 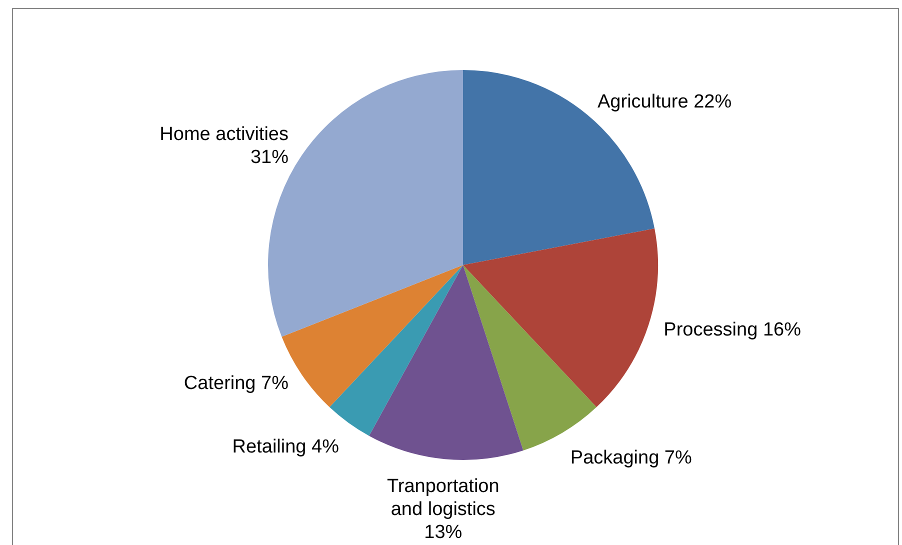 I want to click on slice-label: Catering 7%, so click(x=236, y=383).